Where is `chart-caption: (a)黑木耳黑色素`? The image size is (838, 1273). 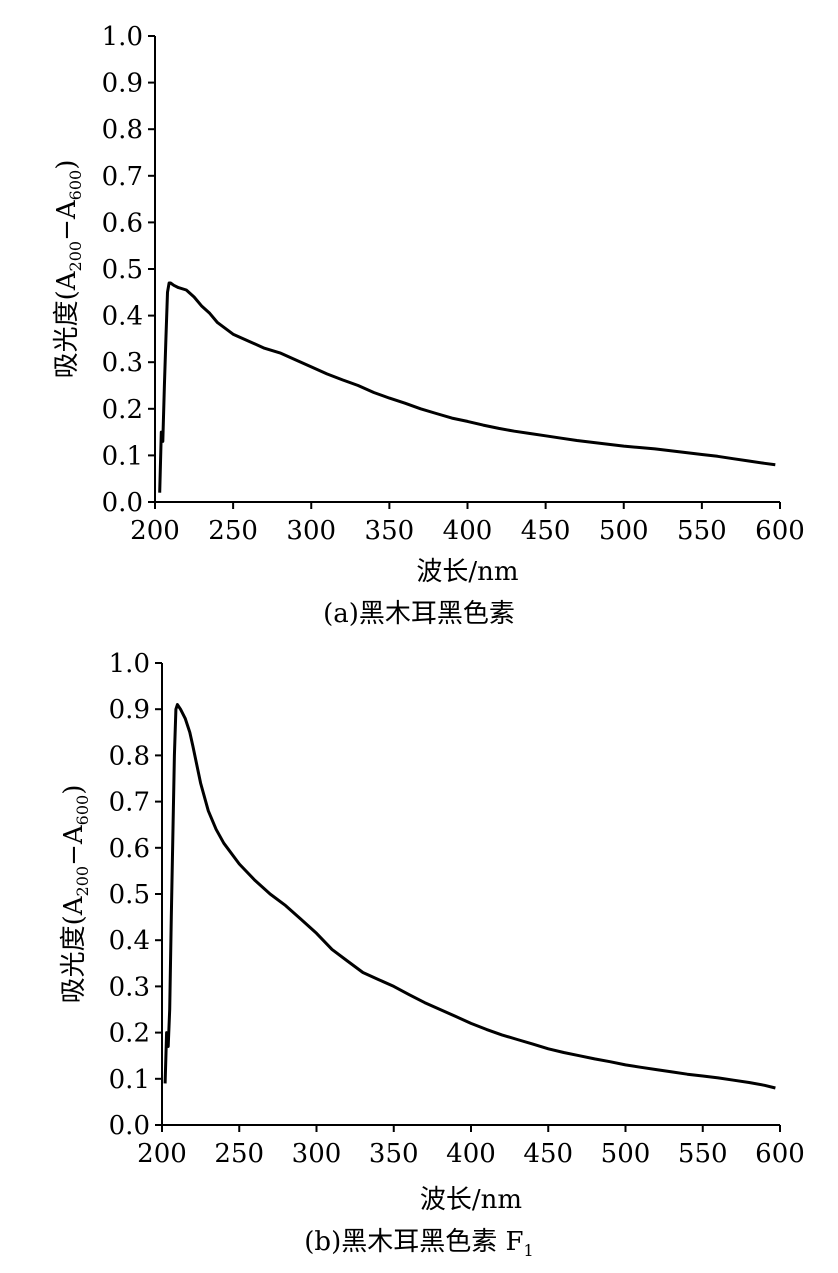 chart-caption: (a)黑木耳黑色素 is located at coordinates (419, 614).